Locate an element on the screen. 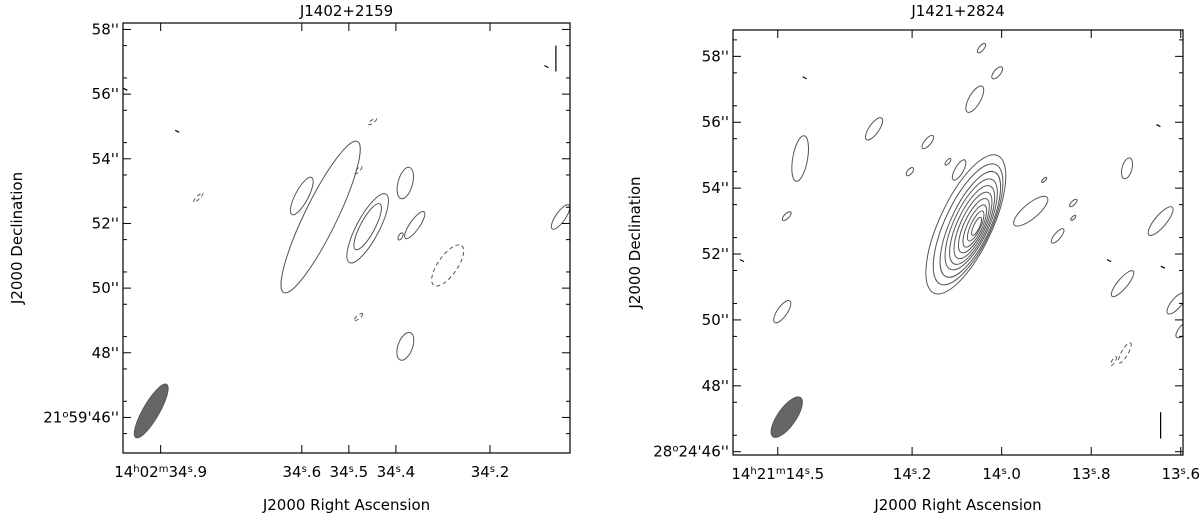 The width and height of the screenshot is (1200, 520). y-tick-label: 28o24'46'' is located at coordinates (691, 452).